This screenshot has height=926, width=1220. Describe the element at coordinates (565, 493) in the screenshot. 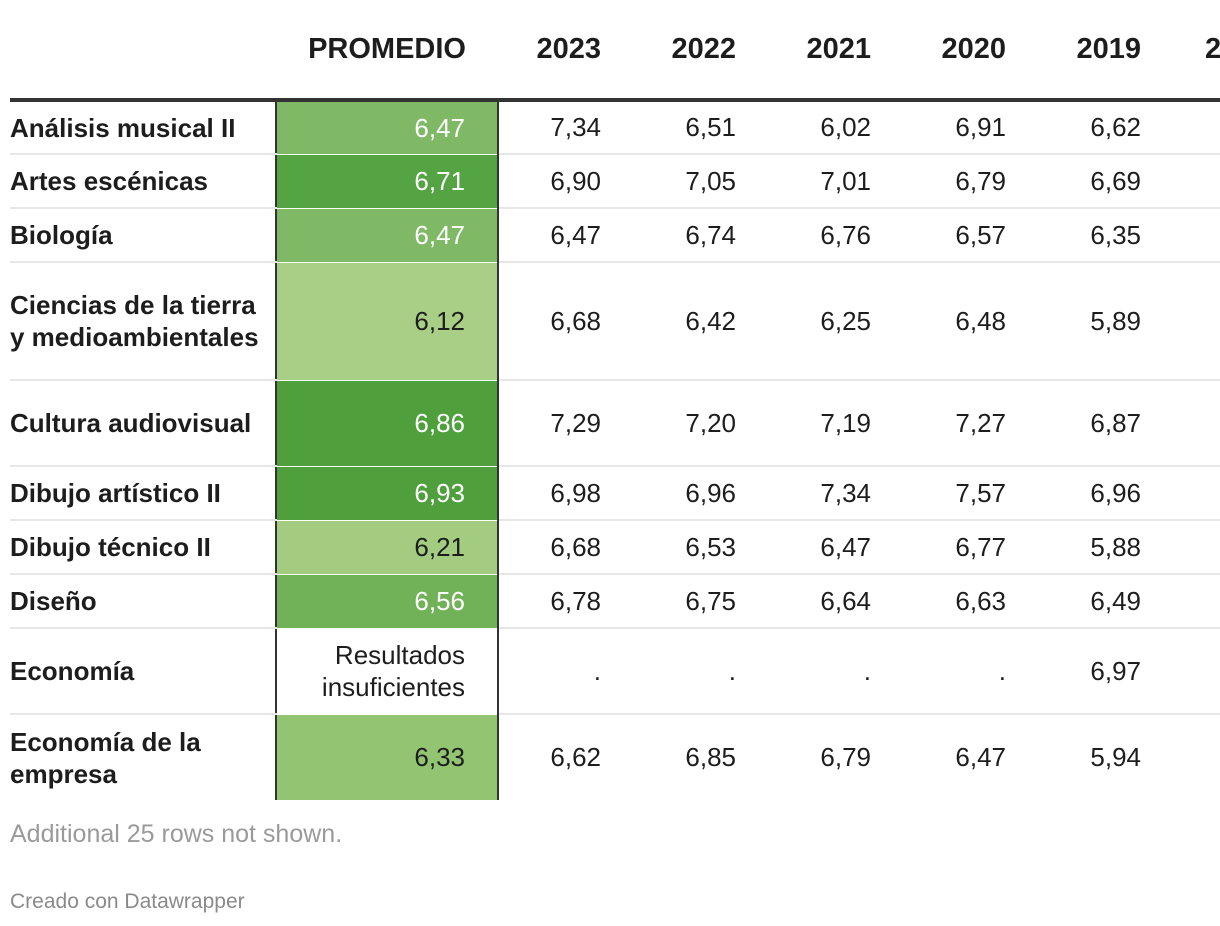

I see `year-value-cell: 6,98` at that location.